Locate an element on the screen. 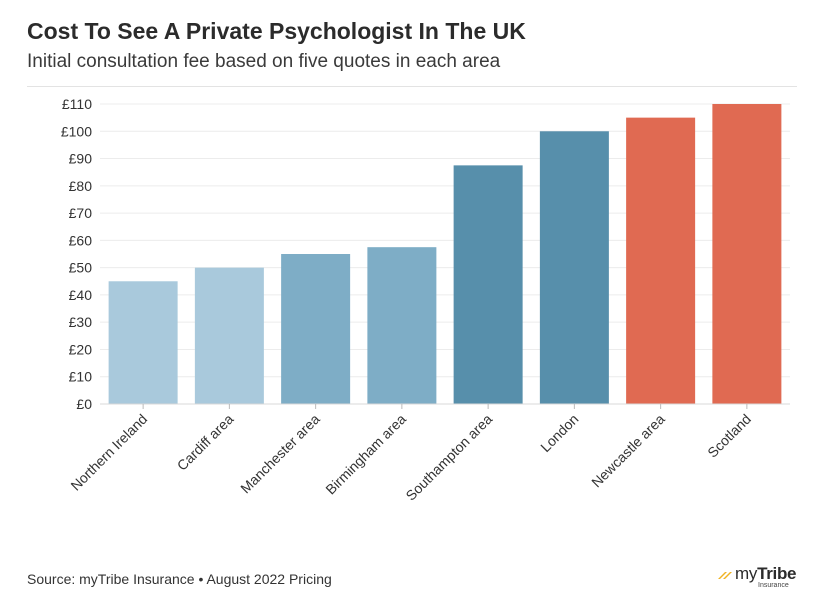  x-tick-label: Manchester area is located at coordinates (280, 454).